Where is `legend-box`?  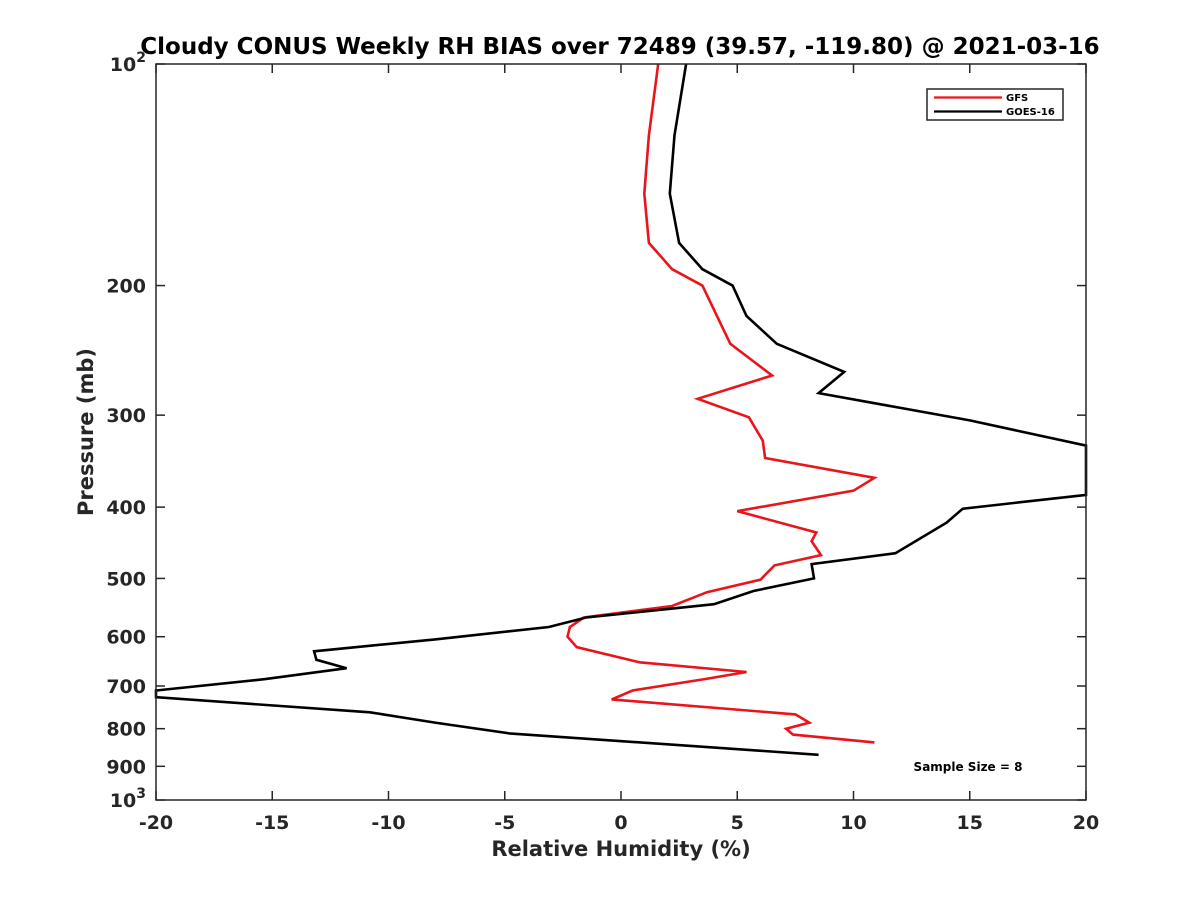 legend-box is located at coordinates (995, 104).